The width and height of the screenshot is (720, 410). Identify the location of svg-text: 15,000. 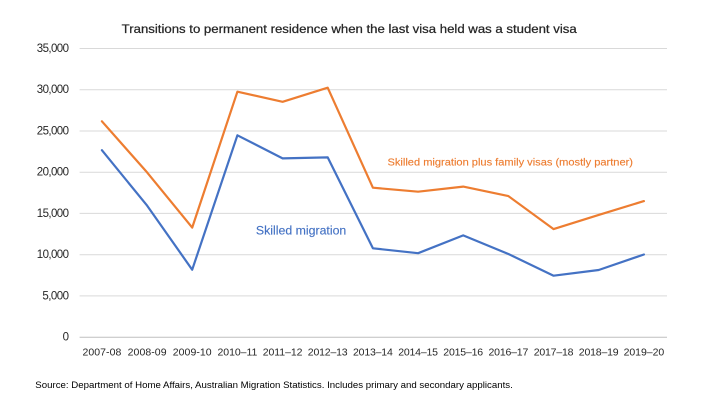
(53, 214).